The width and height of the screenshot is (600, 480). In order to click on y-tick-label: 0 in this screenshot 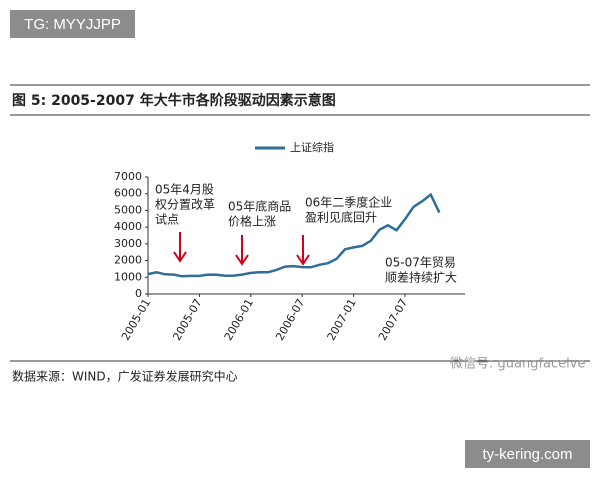, I will do `click(138, 293)`.